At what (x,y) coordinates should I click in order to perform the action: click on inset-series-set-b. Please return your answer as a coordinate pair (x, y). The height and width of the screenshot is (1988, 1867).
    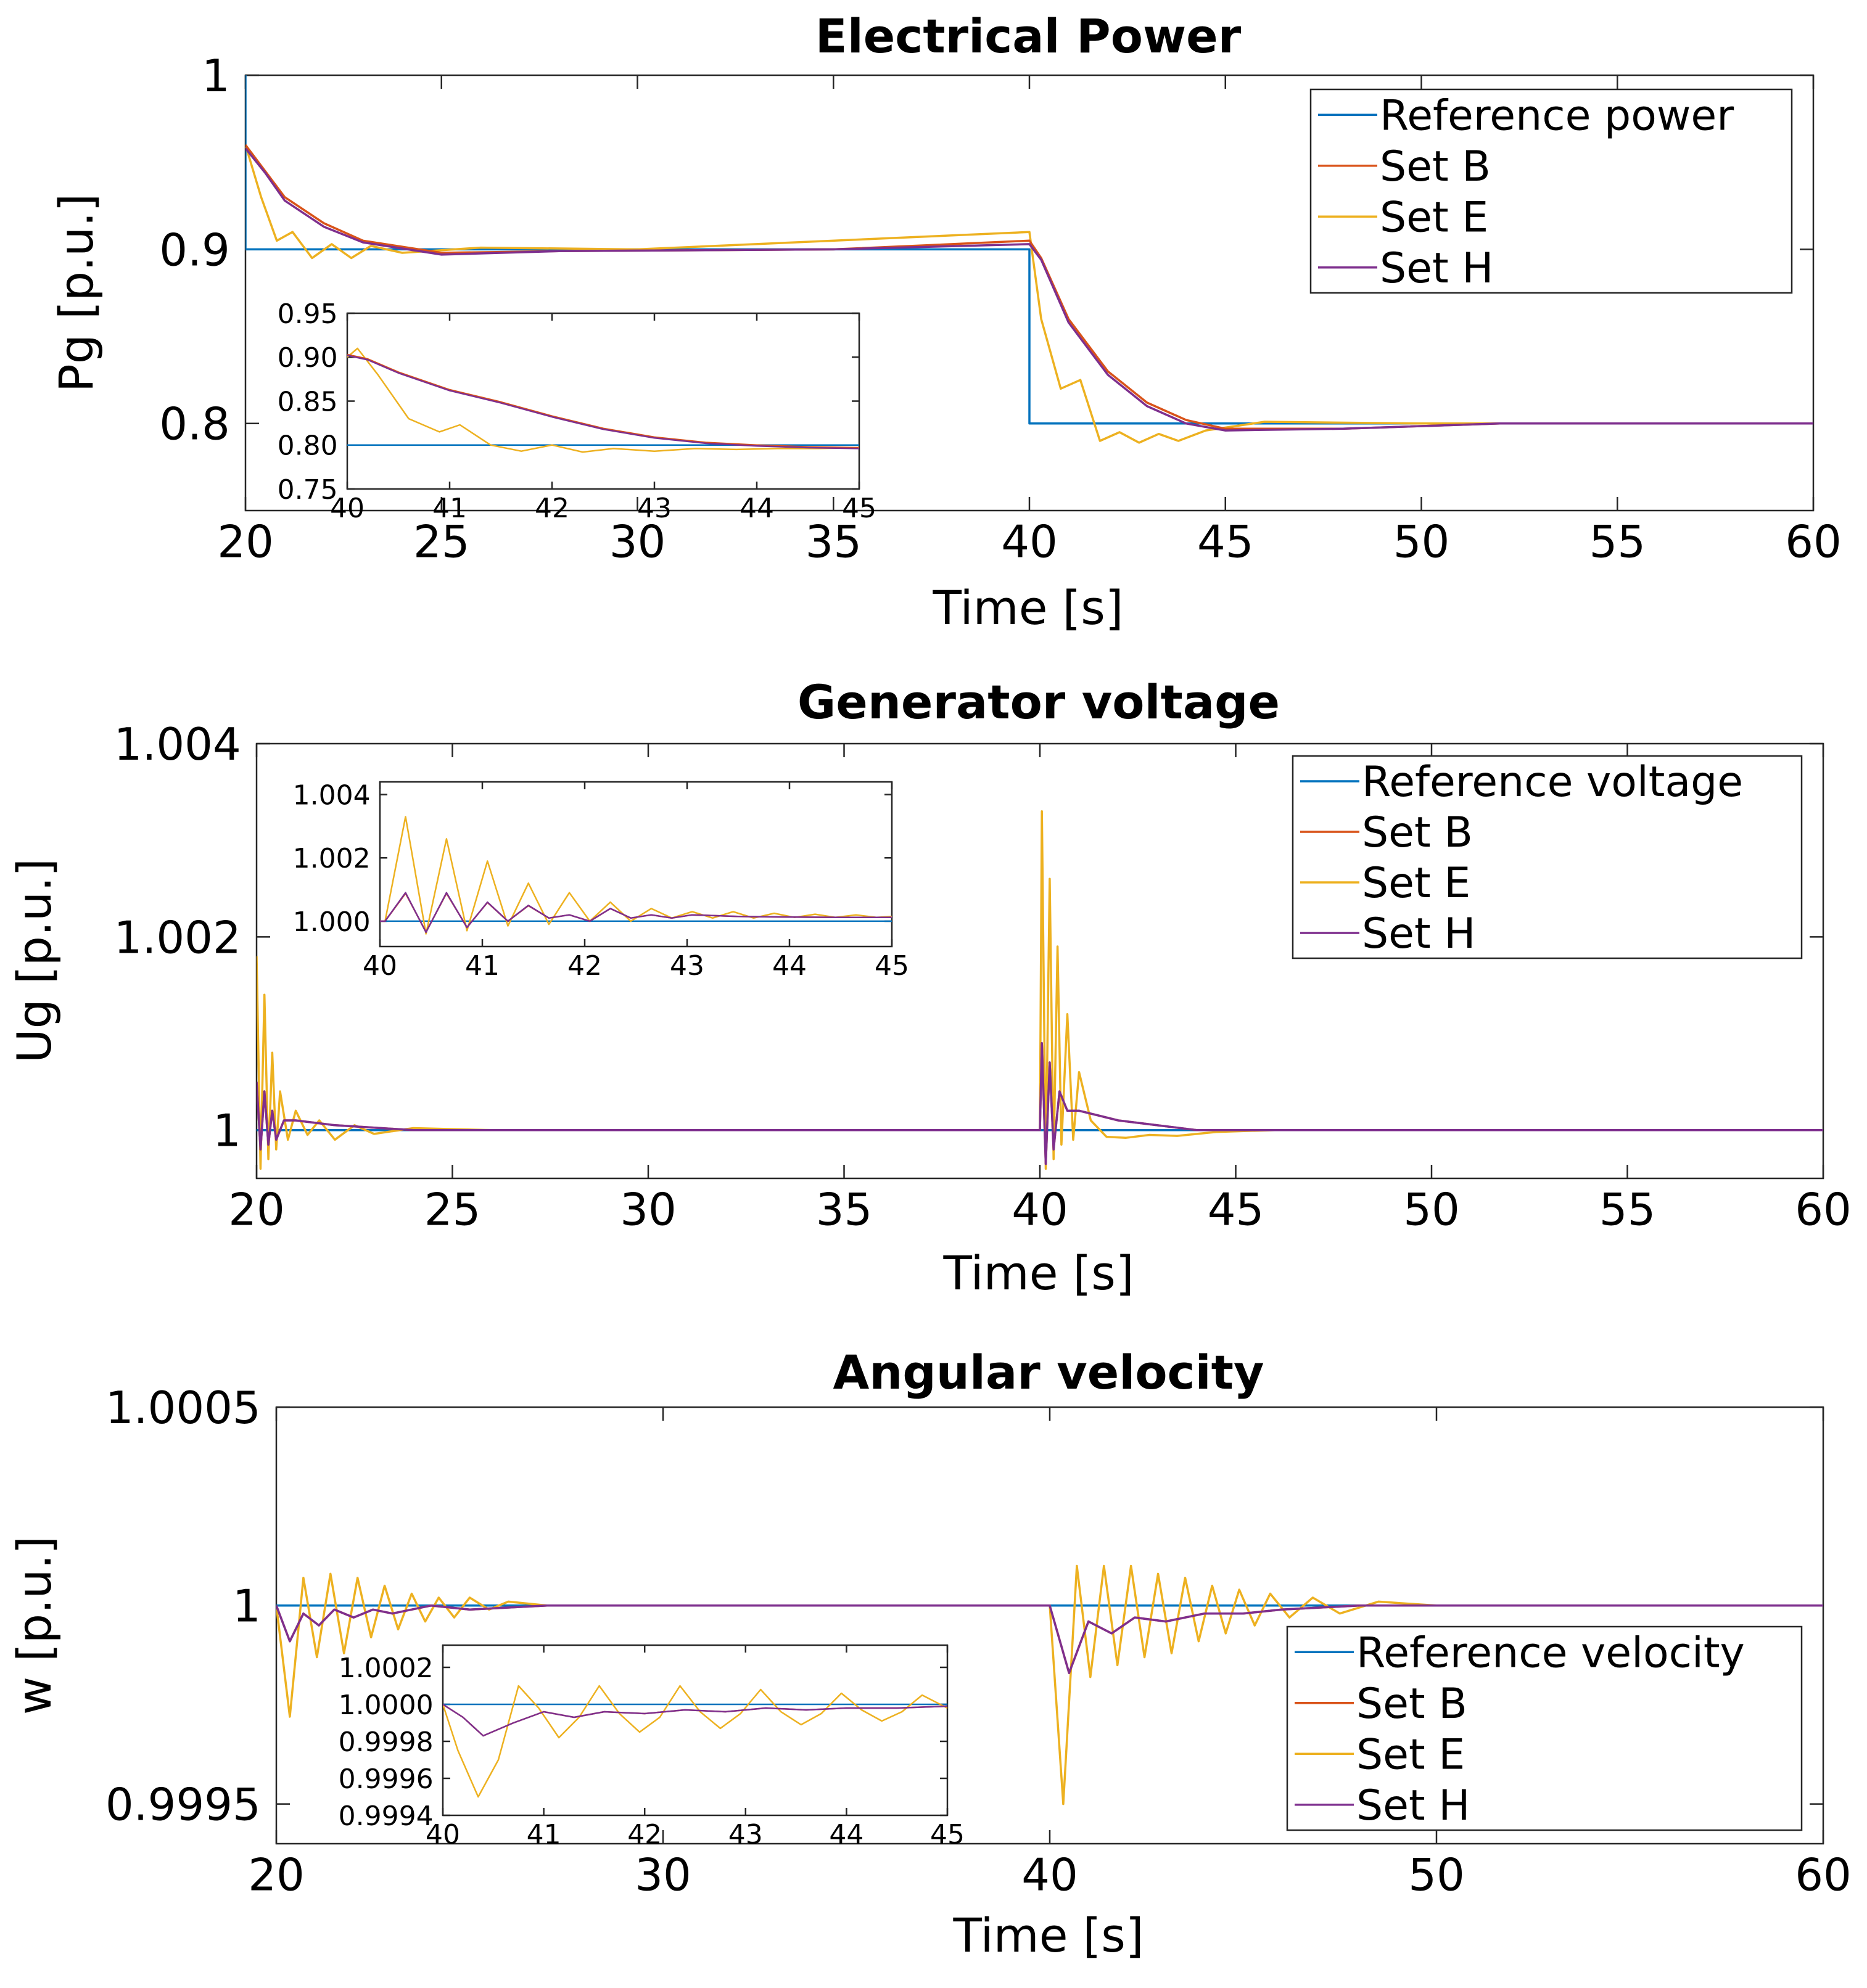
    Looking at the image, I should click on (603, 401).